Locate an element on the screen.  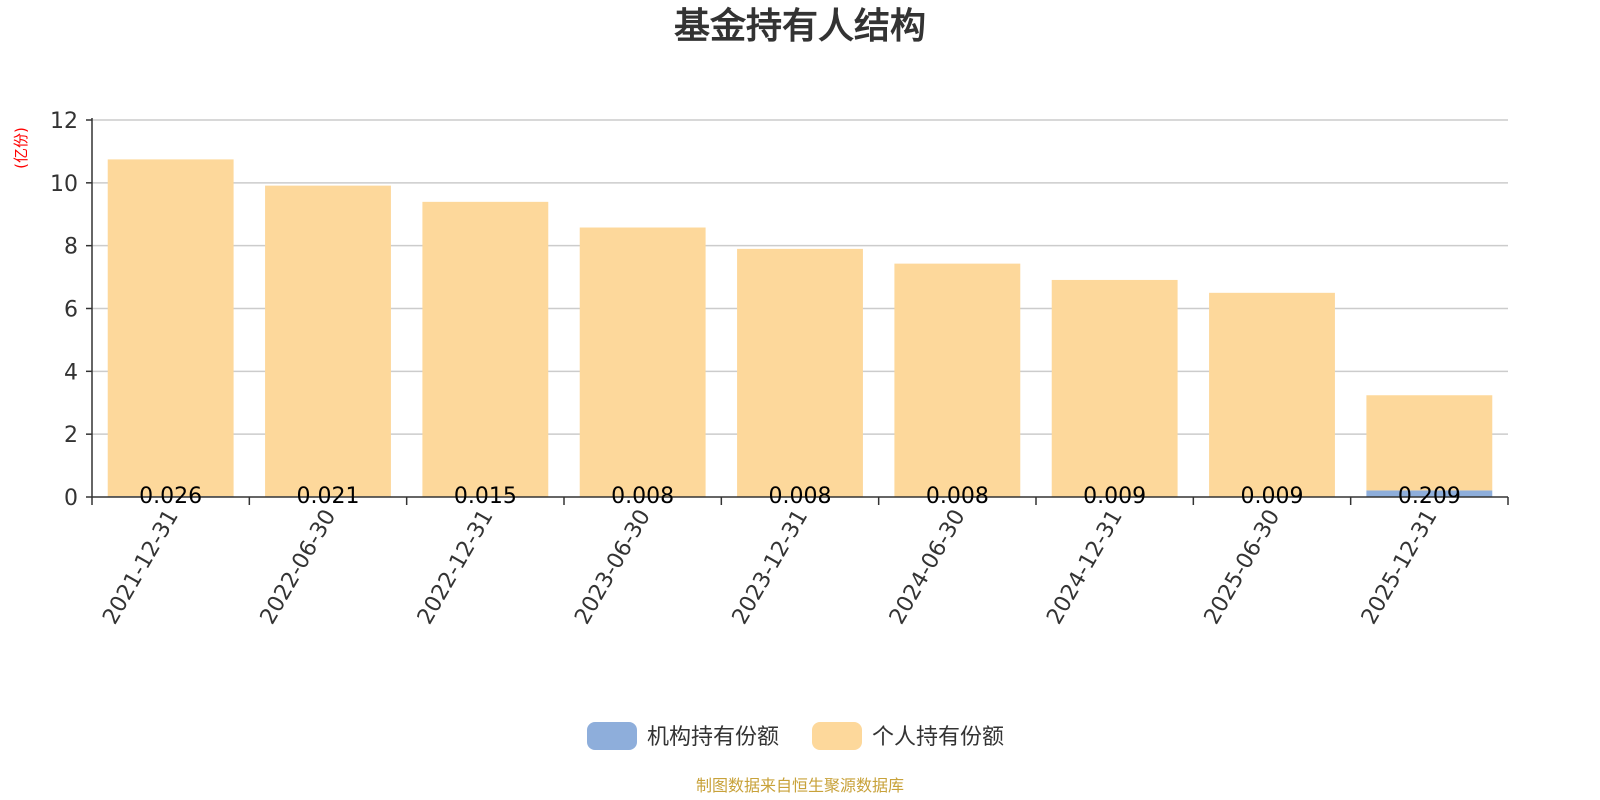
y-tick-label: 10 is located at coordinates (64, 184).